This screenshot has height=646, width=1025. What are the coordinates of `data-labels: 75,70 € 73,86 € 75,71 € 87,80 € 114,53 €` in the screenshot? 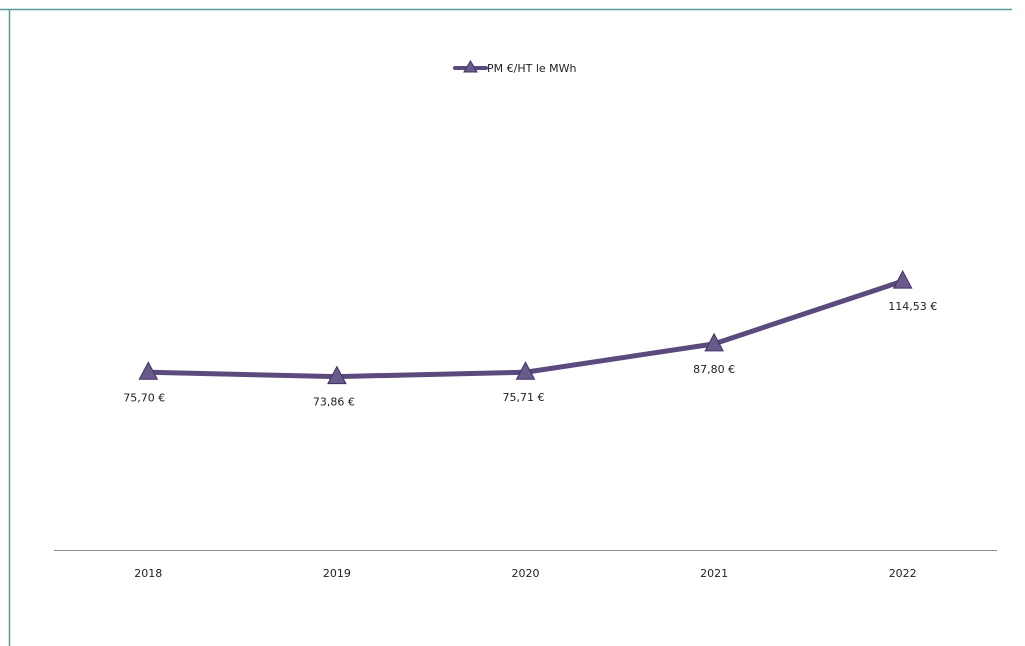 It's located at (530, 354).